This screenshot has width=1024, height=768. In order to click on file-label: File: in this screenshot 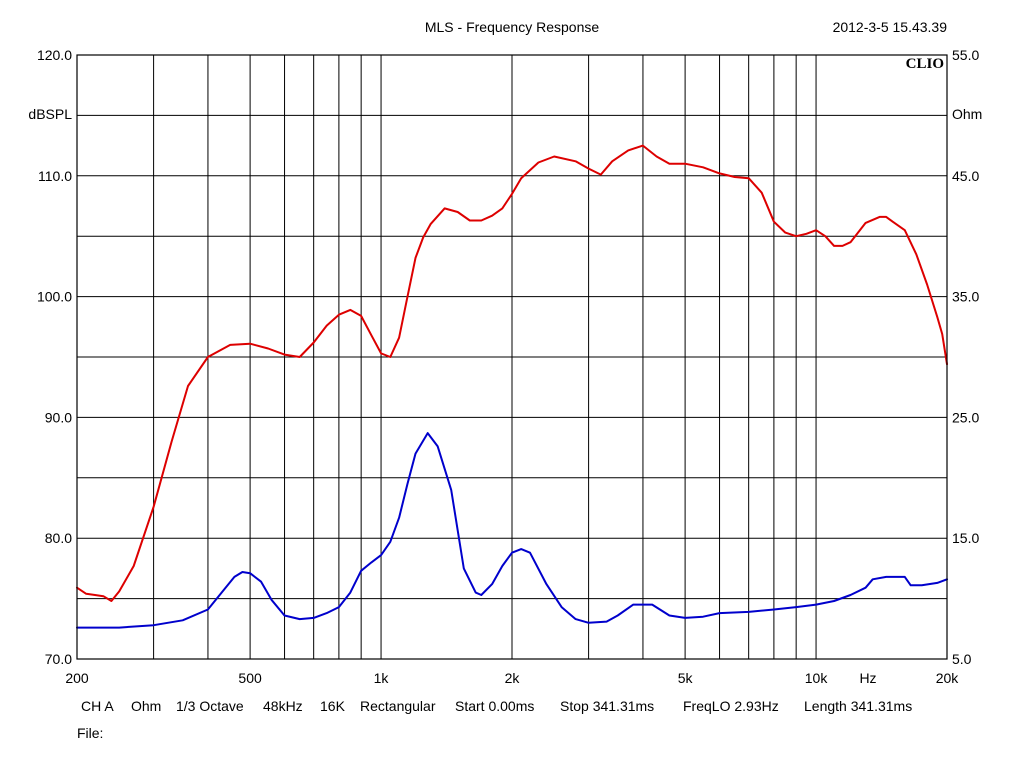, I will do `click(90, 733)`.